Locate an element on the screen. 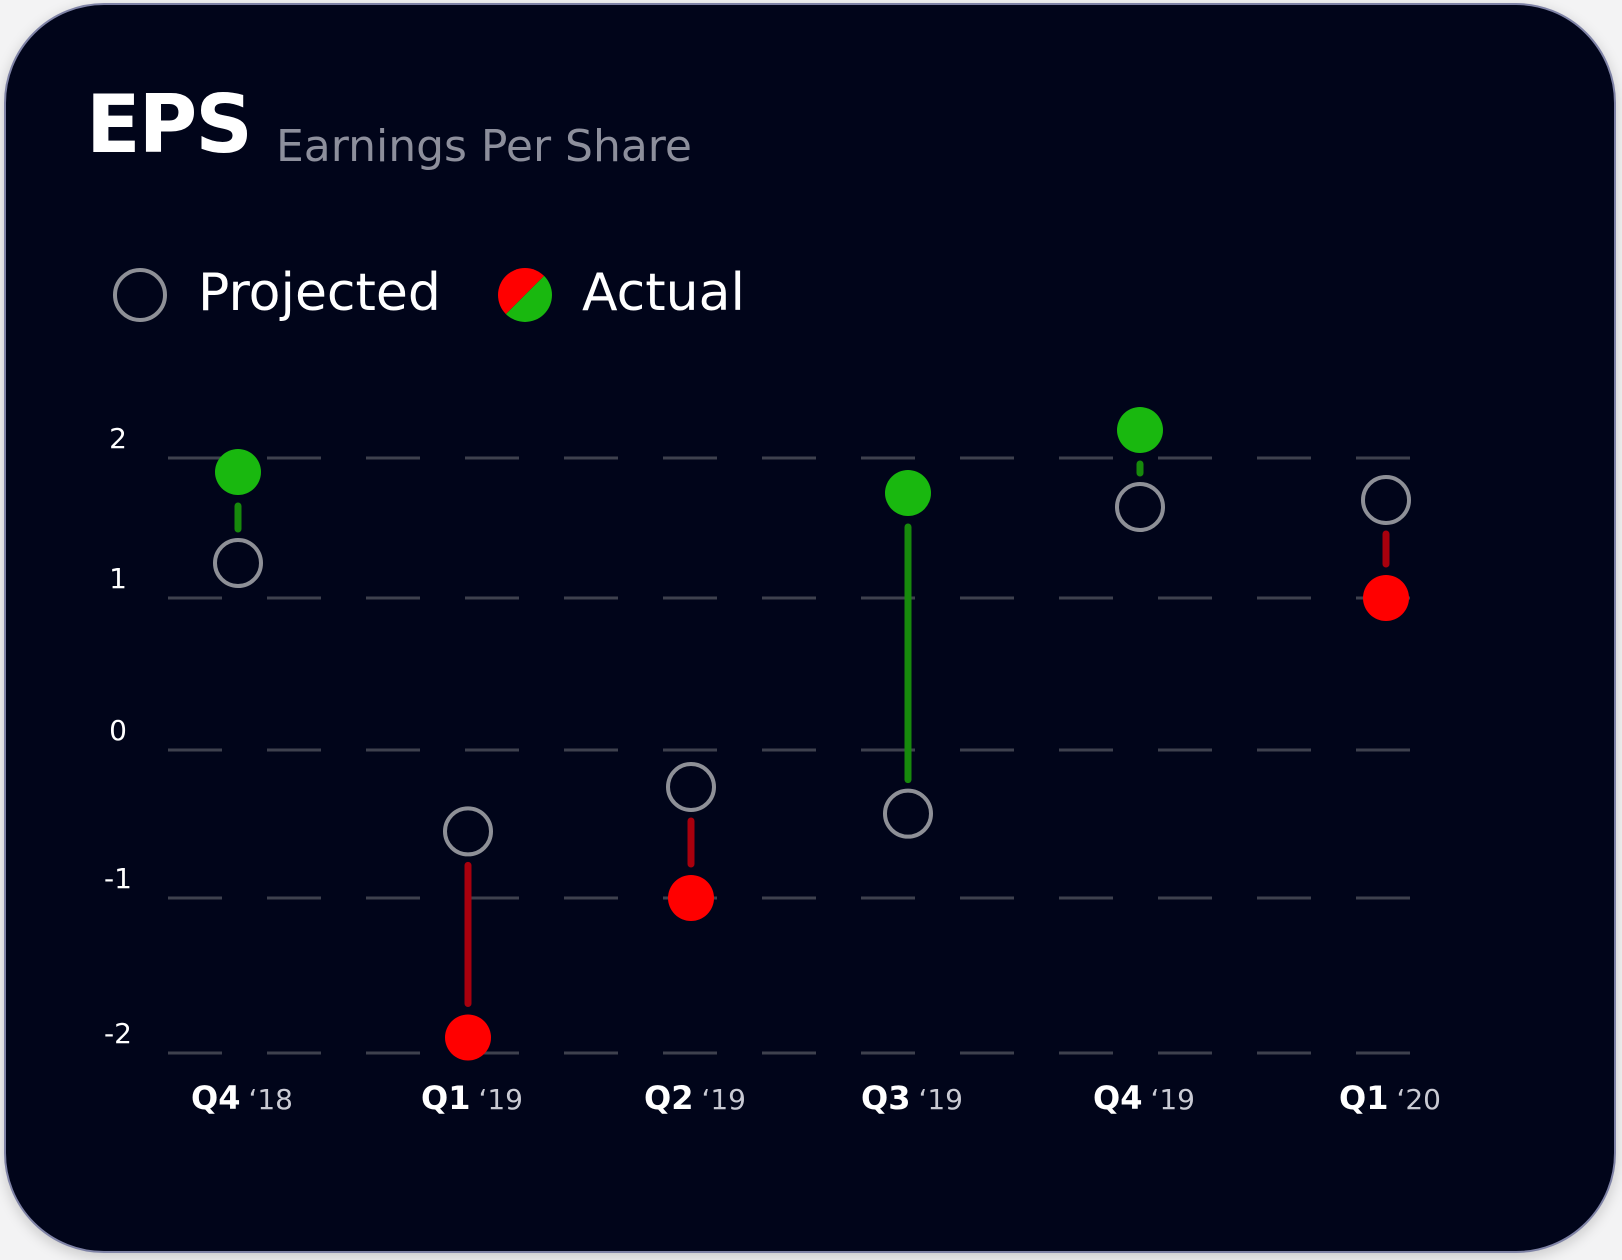  x-tick-label: Q1 ‘20 is located at coordinates (1390, 1098).